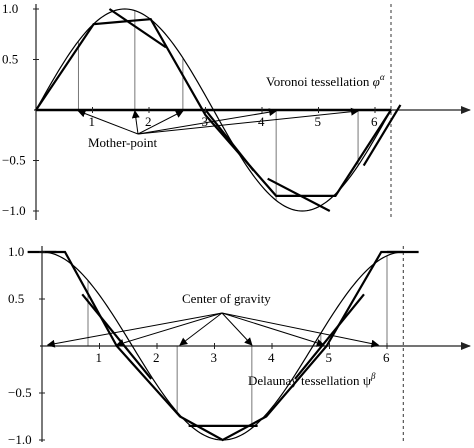 Image resolution: width=474 pixels, height=448 pixels. What do you see at coordinates (376, 81) in the screenshot?
I see `voronoi-caption-symbol: φ` at bounding box center [376, 81].